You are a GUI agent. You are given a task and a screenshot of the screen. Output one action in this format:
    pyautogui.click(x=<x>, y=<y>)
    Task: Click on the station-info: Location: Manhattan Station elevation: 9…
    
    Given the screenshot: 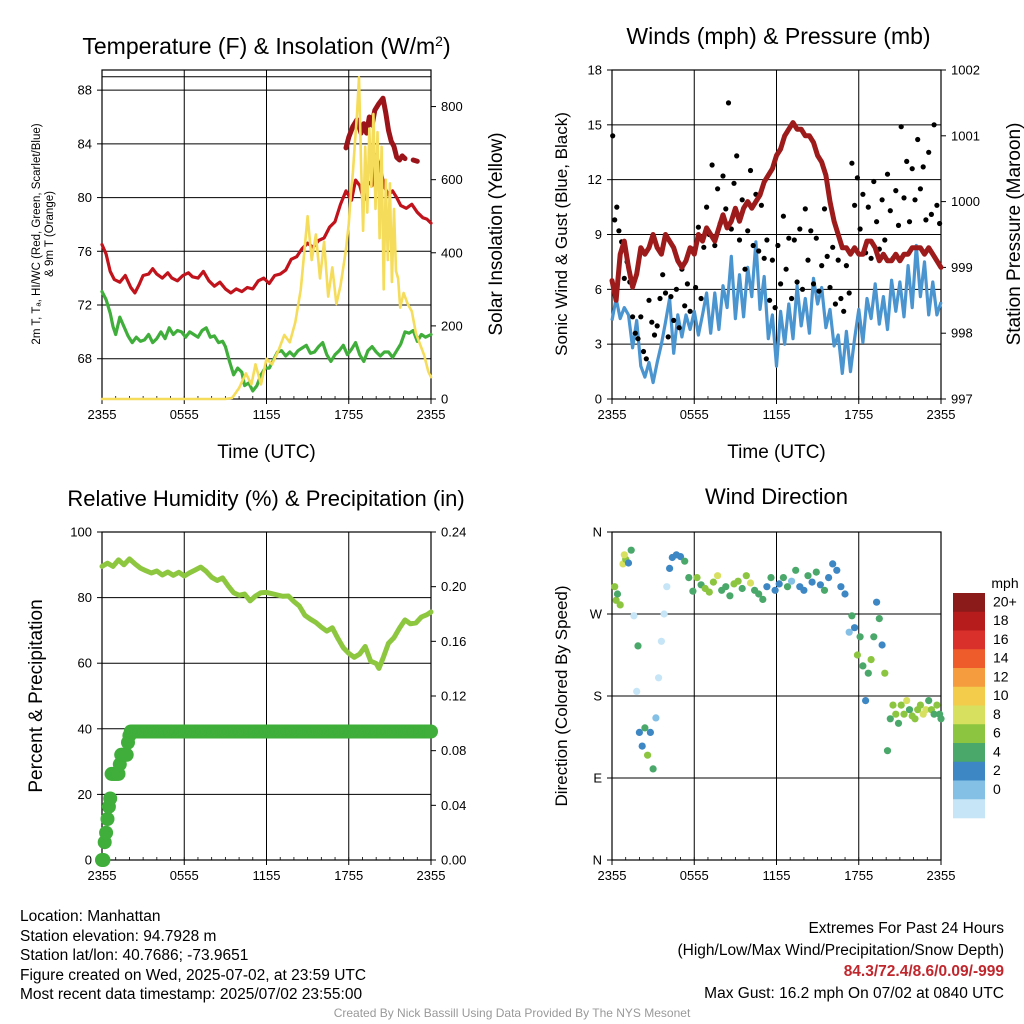 What is the action you would take?
    pyautogui.click(x=193, y=956)
    